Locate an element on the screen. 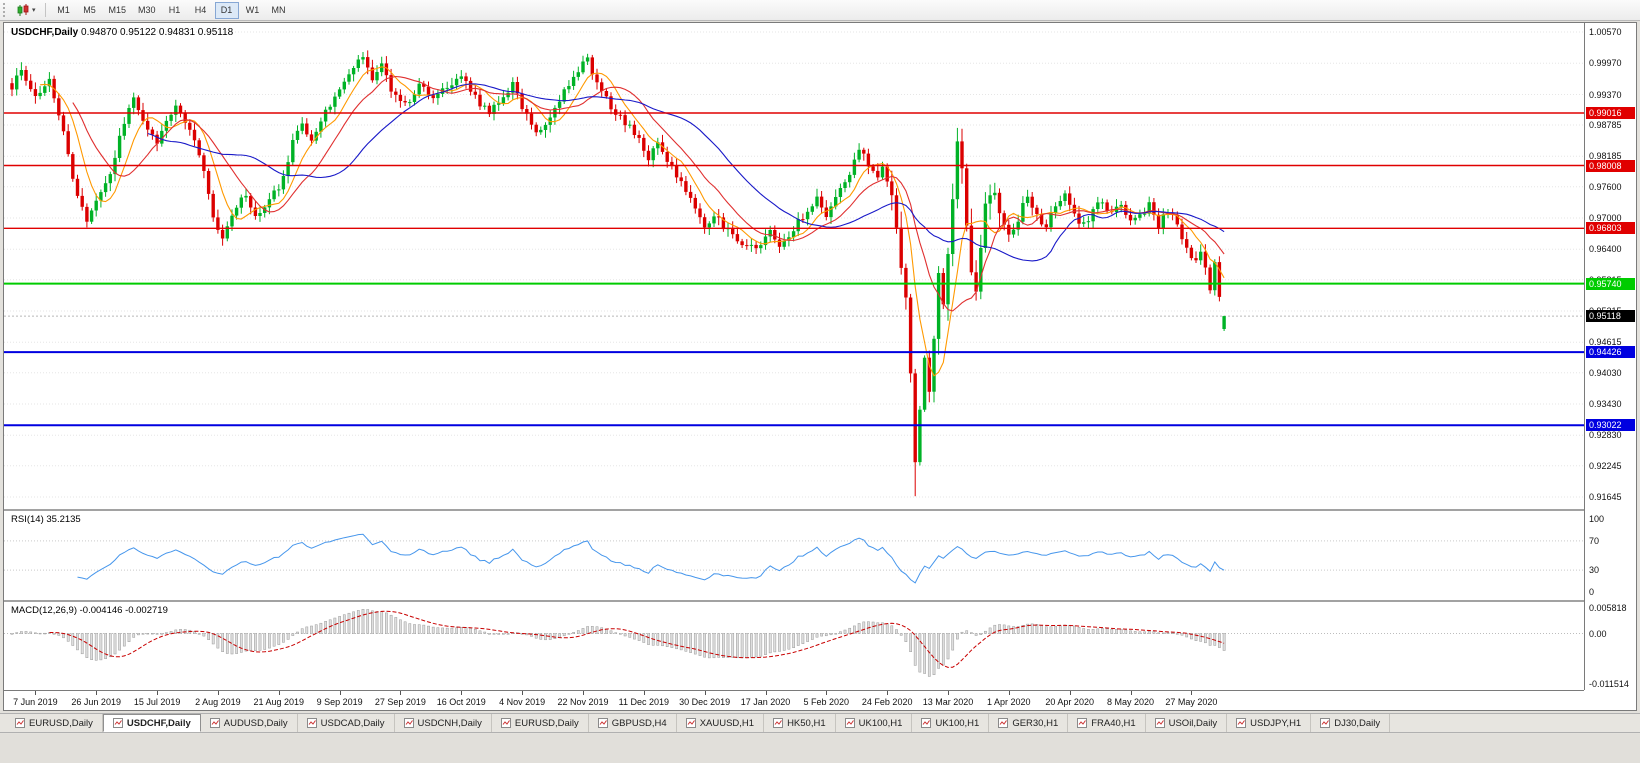 Image resolution: width=1640 pixels, height=763 pixels. date-label: 17 Jan 2020 is located at coordinates (765, 702).